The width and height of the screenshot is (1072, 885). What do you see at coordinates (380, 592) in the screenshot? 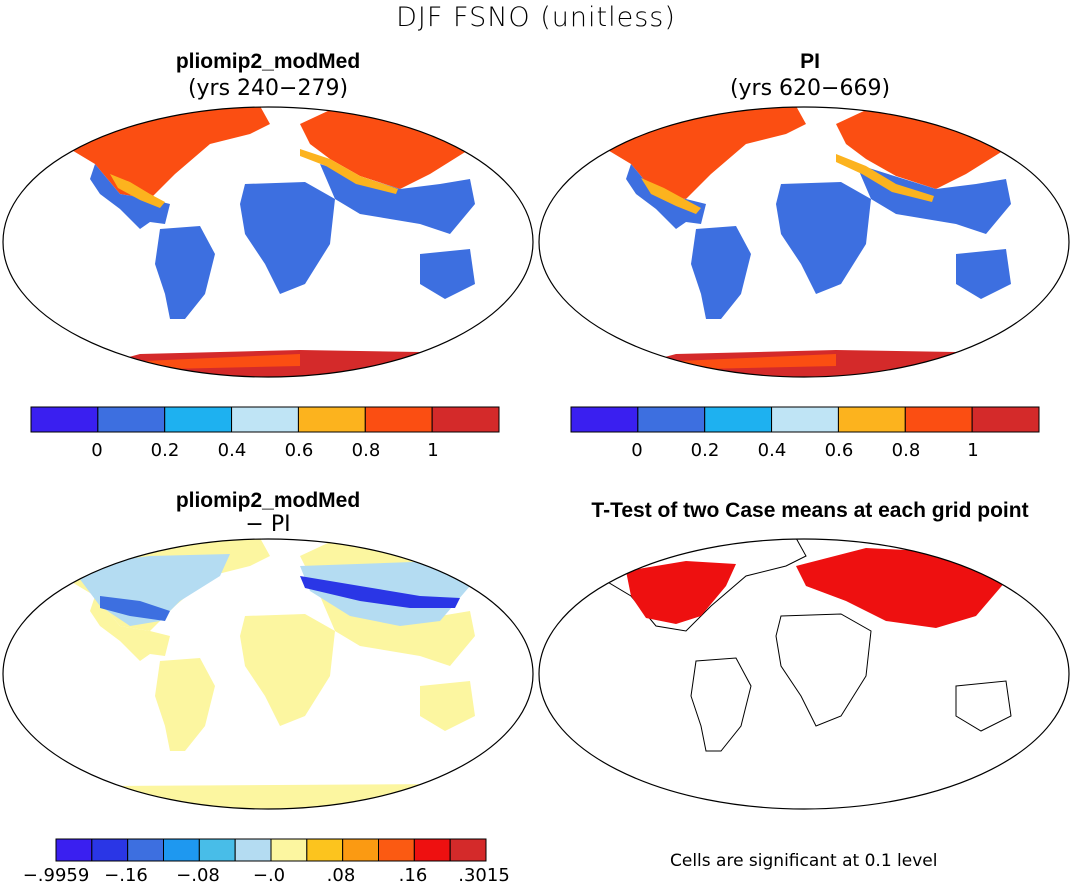
I see `decrease-band-eurasia` at bounding box center [380, 592].